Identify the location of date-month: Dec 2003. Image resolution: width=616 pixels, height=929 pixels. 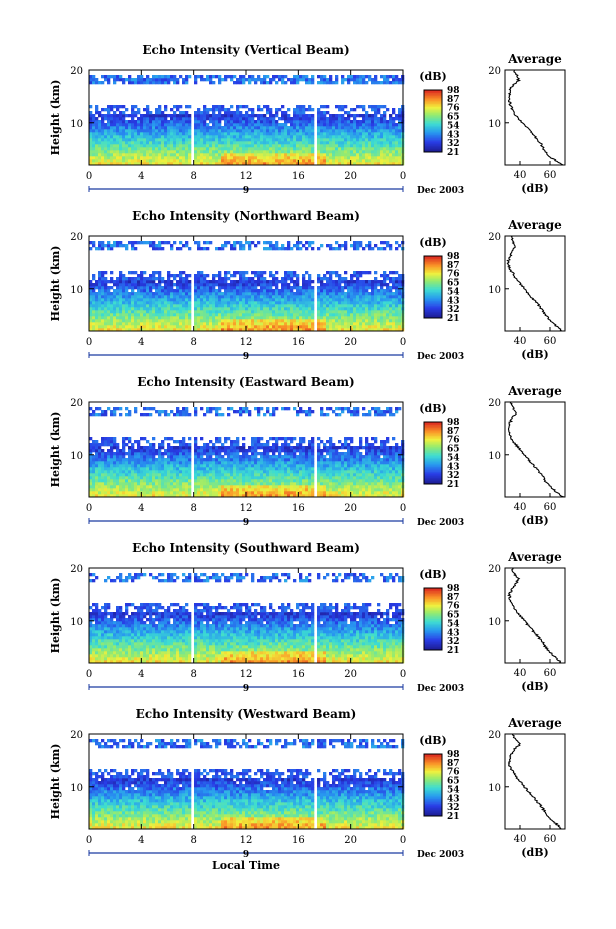
(440, 191).